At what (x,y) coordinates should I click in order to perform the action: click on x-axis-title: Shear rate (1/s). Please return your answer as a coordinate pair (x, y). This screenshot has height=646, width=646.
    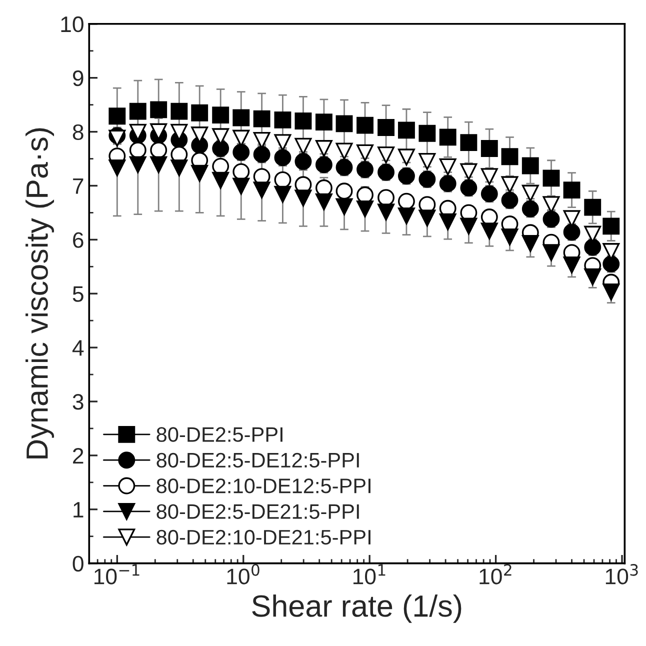
    Looking at the image, I should click on (357, 608).